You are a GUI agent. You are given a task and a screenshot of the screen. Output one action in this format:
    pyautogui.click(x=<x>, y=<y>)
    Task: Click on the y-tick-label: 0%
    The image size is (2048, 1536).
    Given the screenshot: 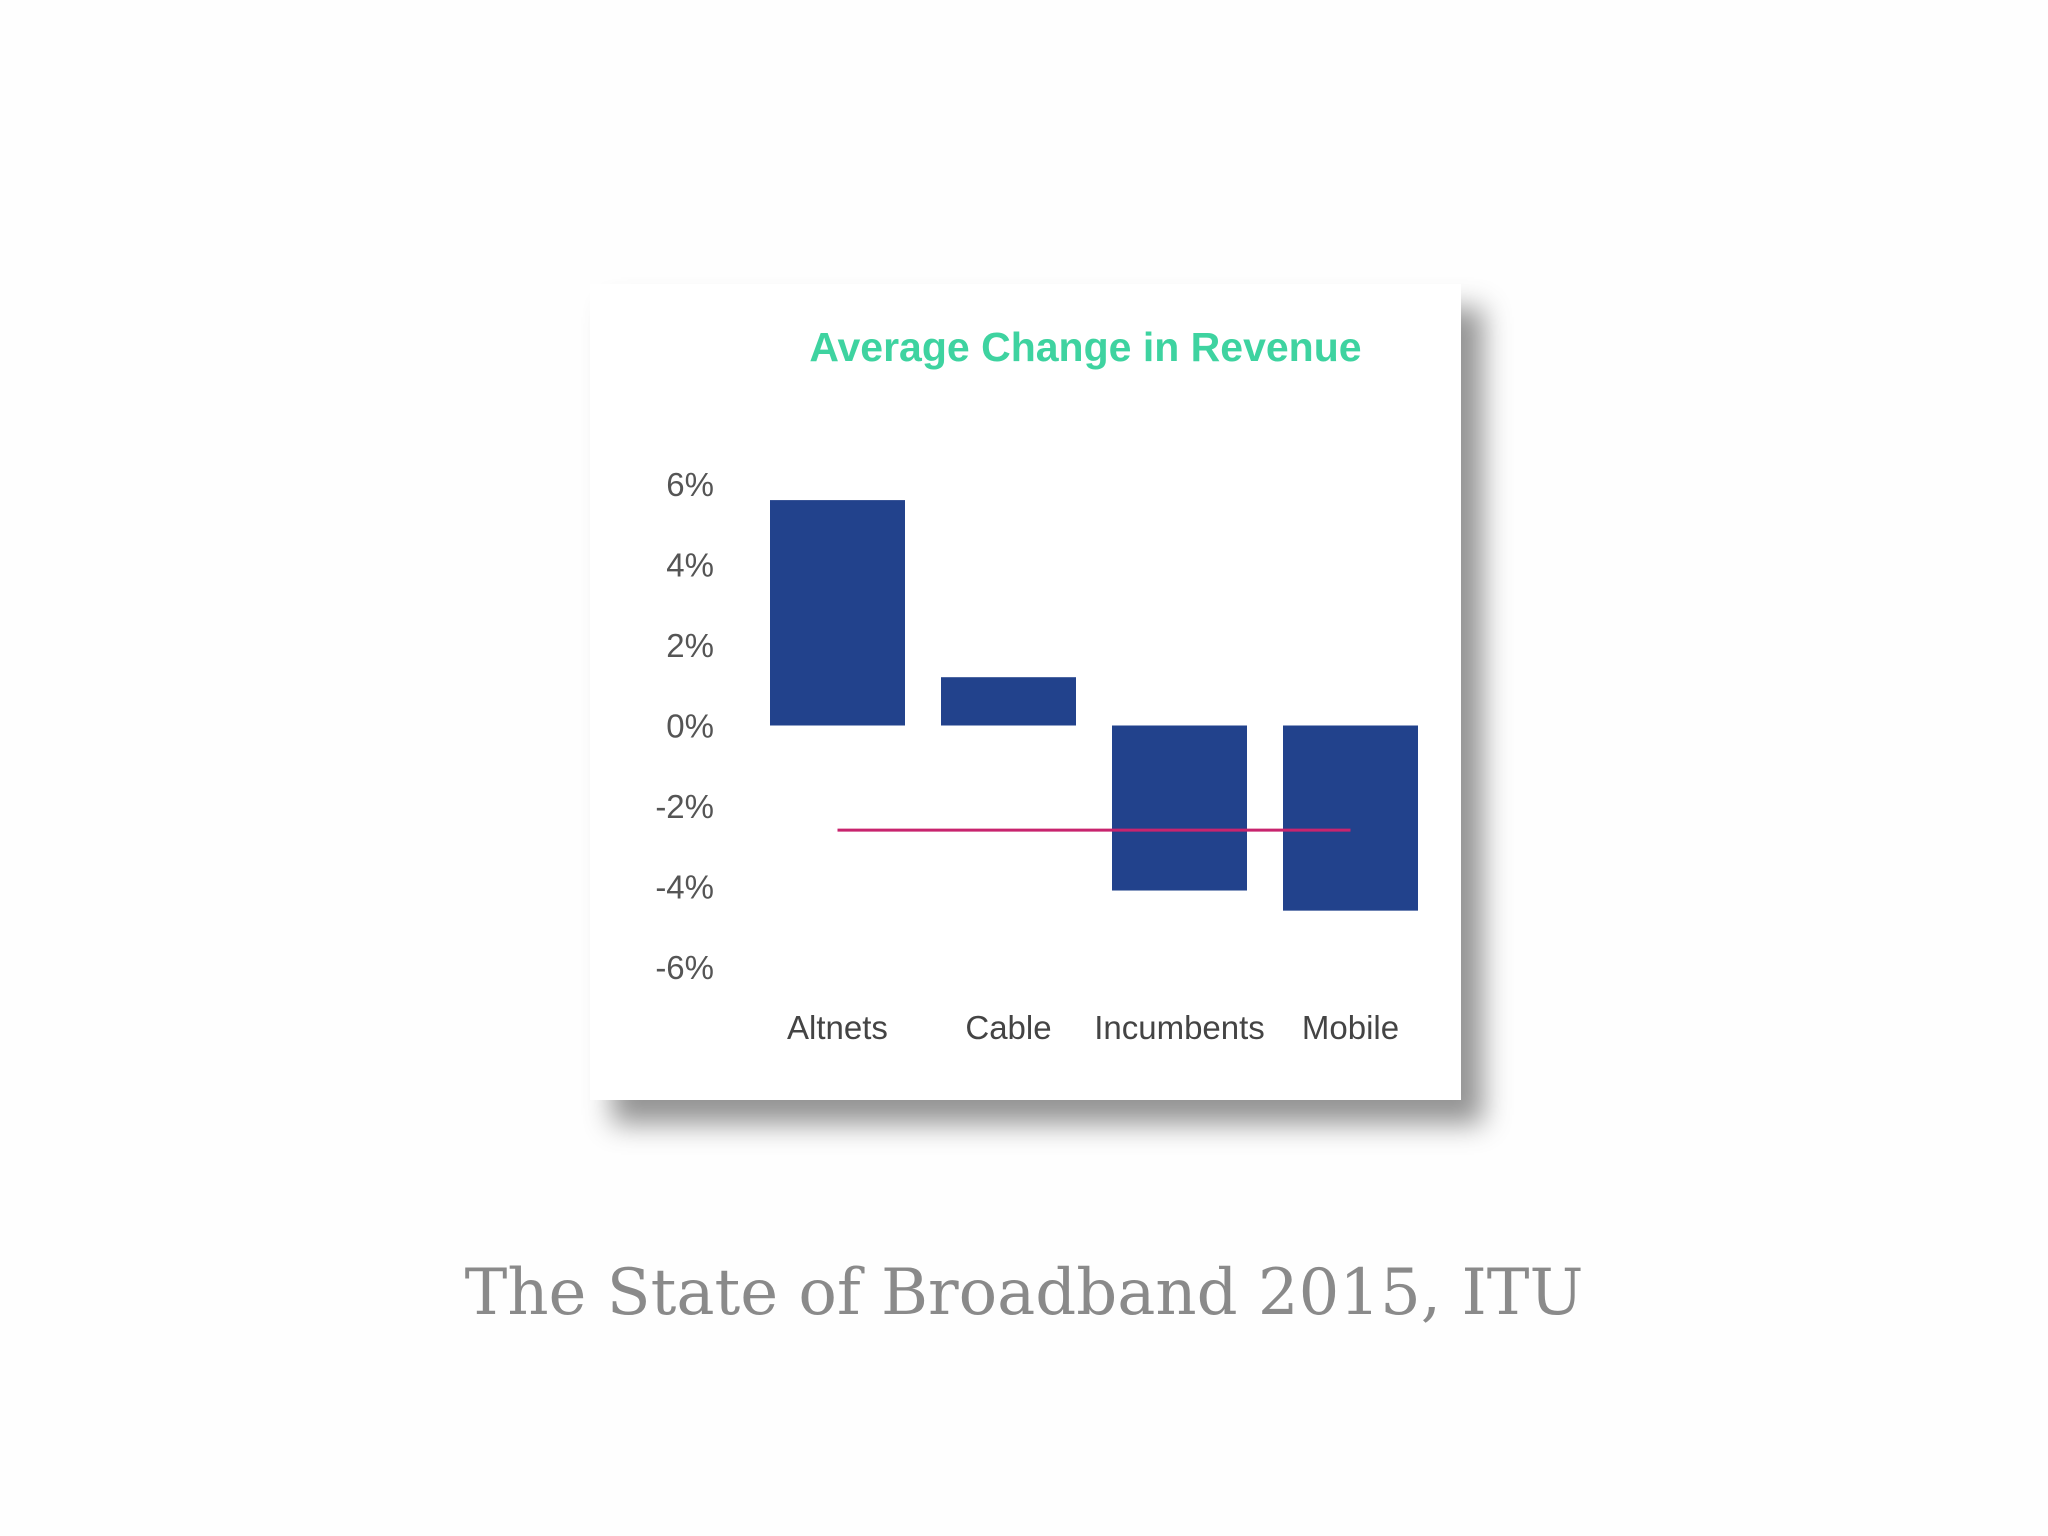 What is the action you would take?
    pyautogui.click(x=690, y=726)
    